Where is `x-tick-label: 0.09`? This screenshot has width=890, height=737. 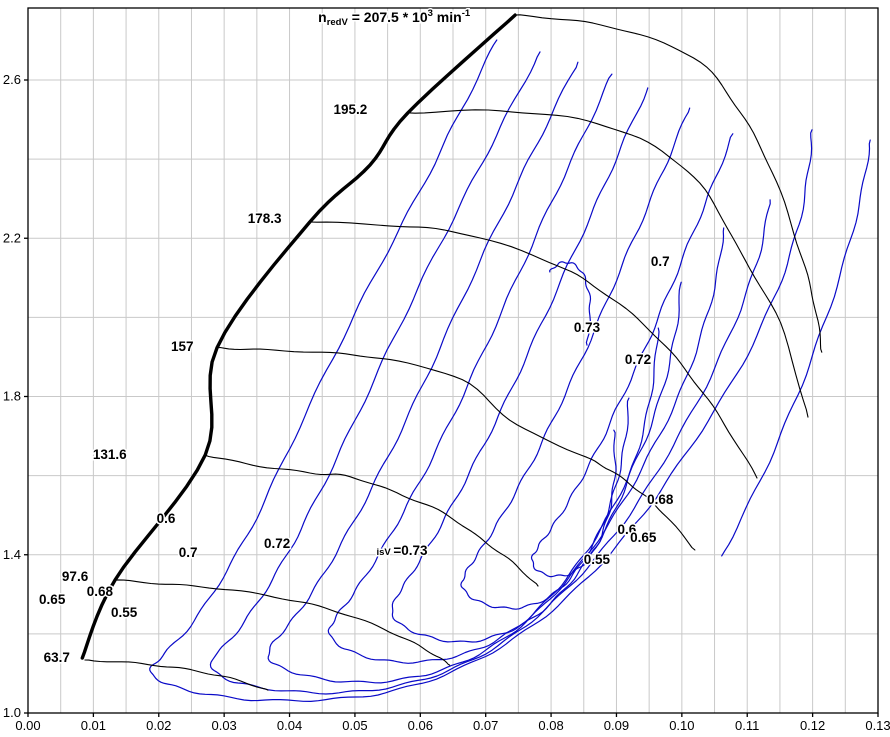
x-tick-label: 0.09 is located at coordinates (616, 725).